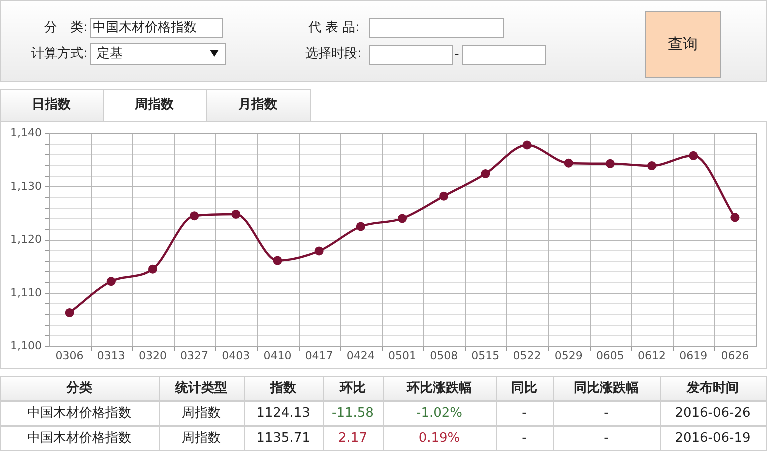 This screenshot has width=767, height=451. I want to click on text: 日指数, so click(52, 105).